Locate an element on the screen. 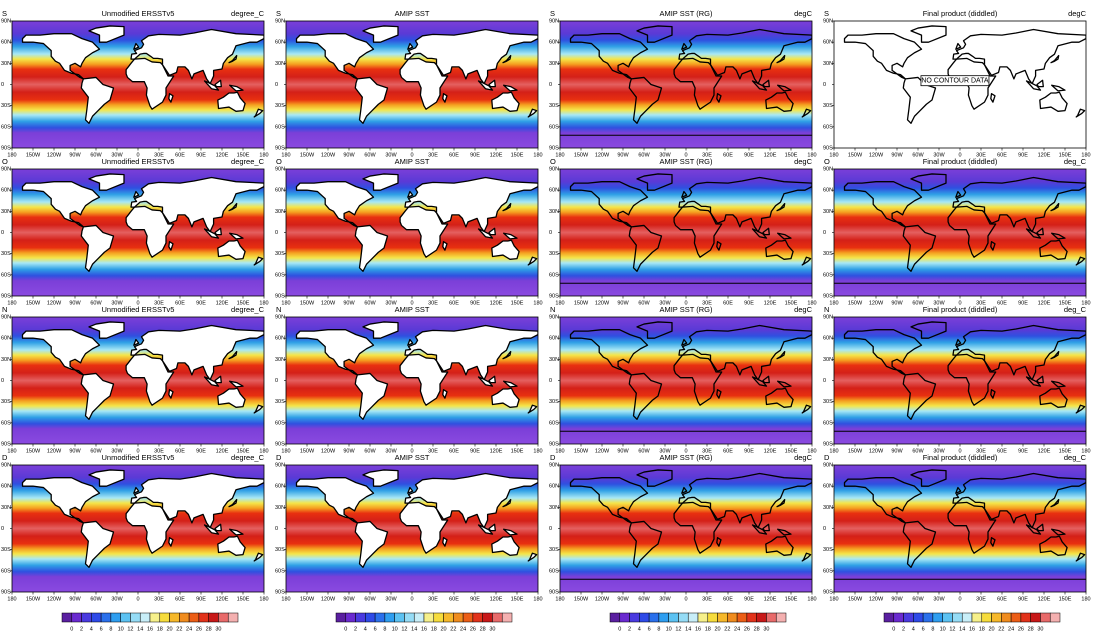 This screenshot has width=1097, height=638. colorbar-label: 0 is located at coordinates (619, 629).